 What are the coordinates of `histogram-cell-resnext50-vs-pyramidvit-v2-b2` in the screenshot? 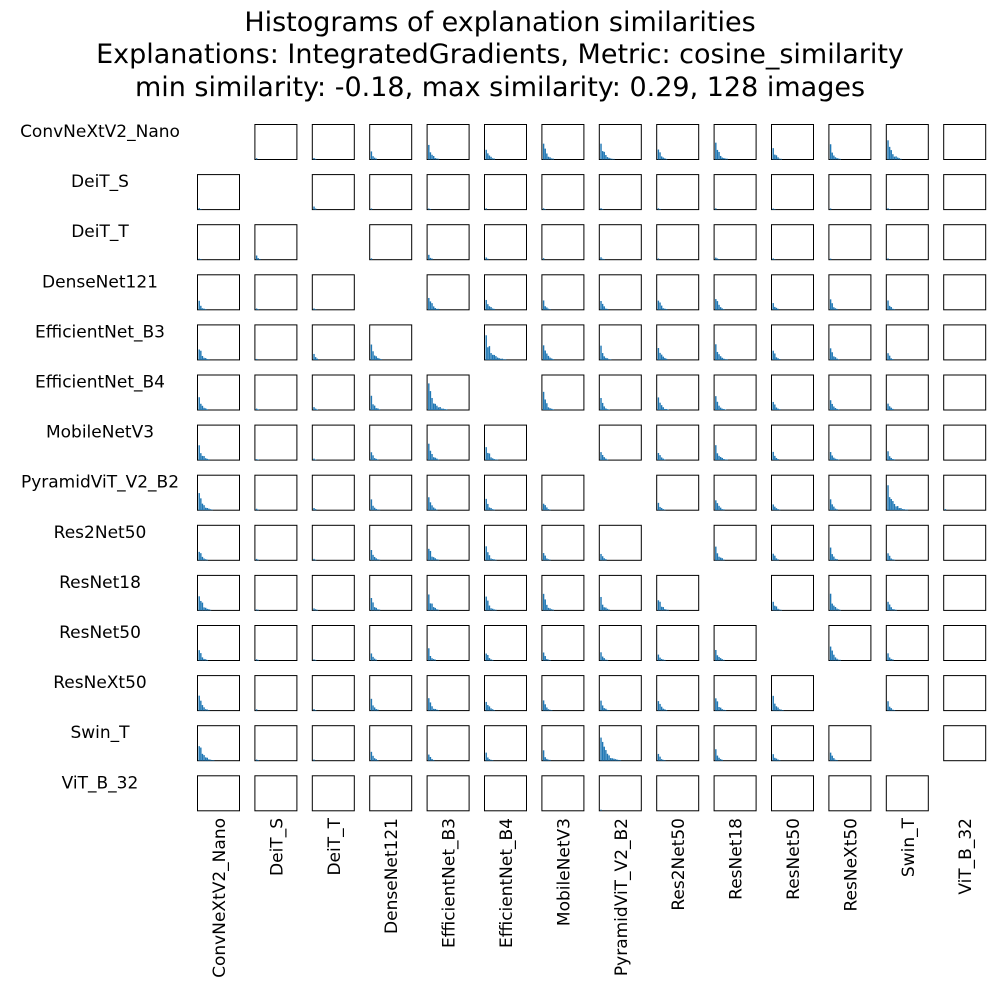 It's located at (620, 693).